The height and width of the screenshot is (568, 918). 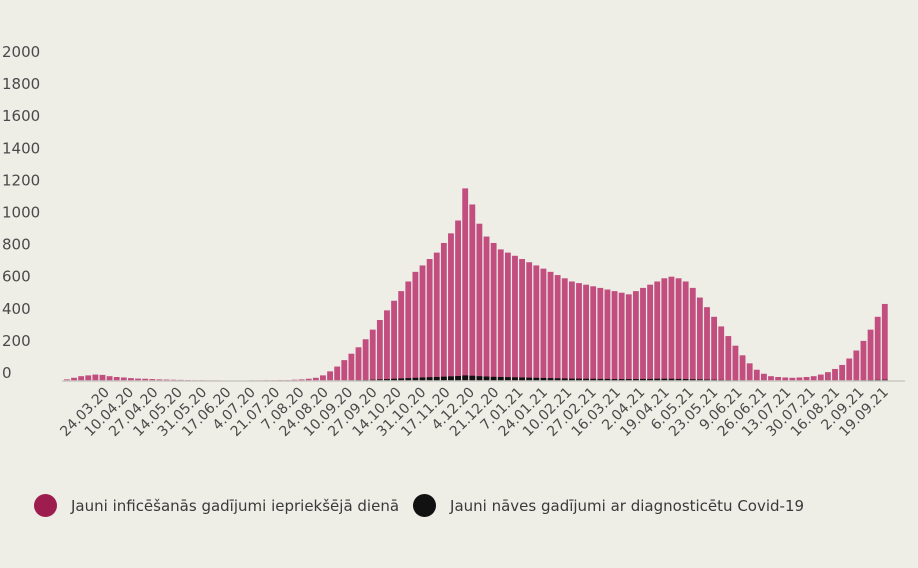 What do you see at coordinates (21, 52) in the screenshot?
I see `y-tick-label: 2000` at bounding box center [21, 52].